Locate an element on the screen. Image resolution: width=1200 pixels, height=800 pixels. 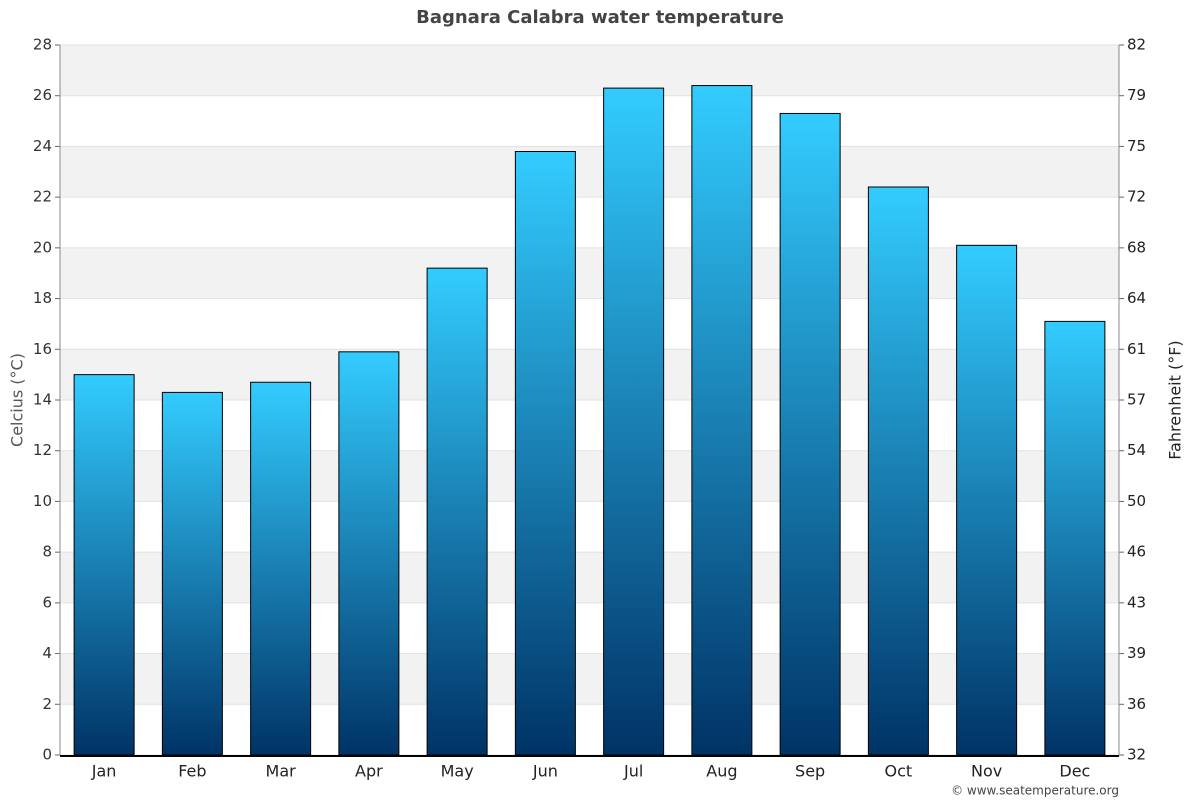
y-tick-label: 14 is located at coordinates (42, 400).